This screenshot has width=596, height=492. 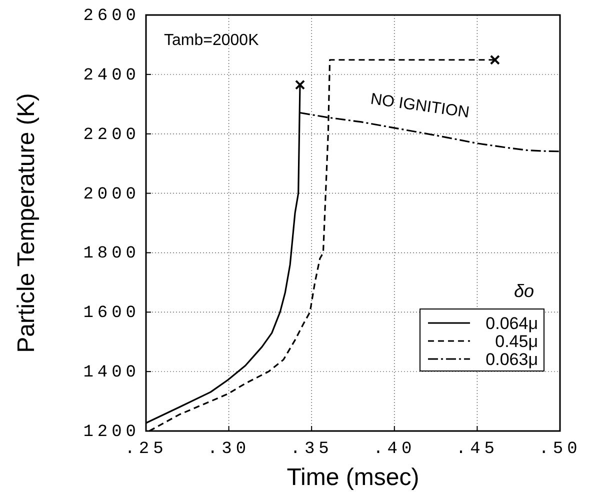 What do you see at coordinates (311, 449) in the screenshot?
I see `x-tick-label: .35` at bounding box center [311, 449].